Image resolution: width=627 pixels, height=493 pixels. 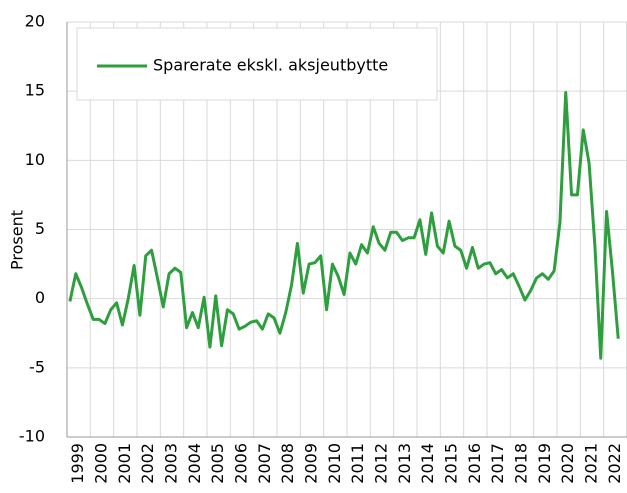 I want to click on x-tick-label: 2021, so click(x=591, y=463).